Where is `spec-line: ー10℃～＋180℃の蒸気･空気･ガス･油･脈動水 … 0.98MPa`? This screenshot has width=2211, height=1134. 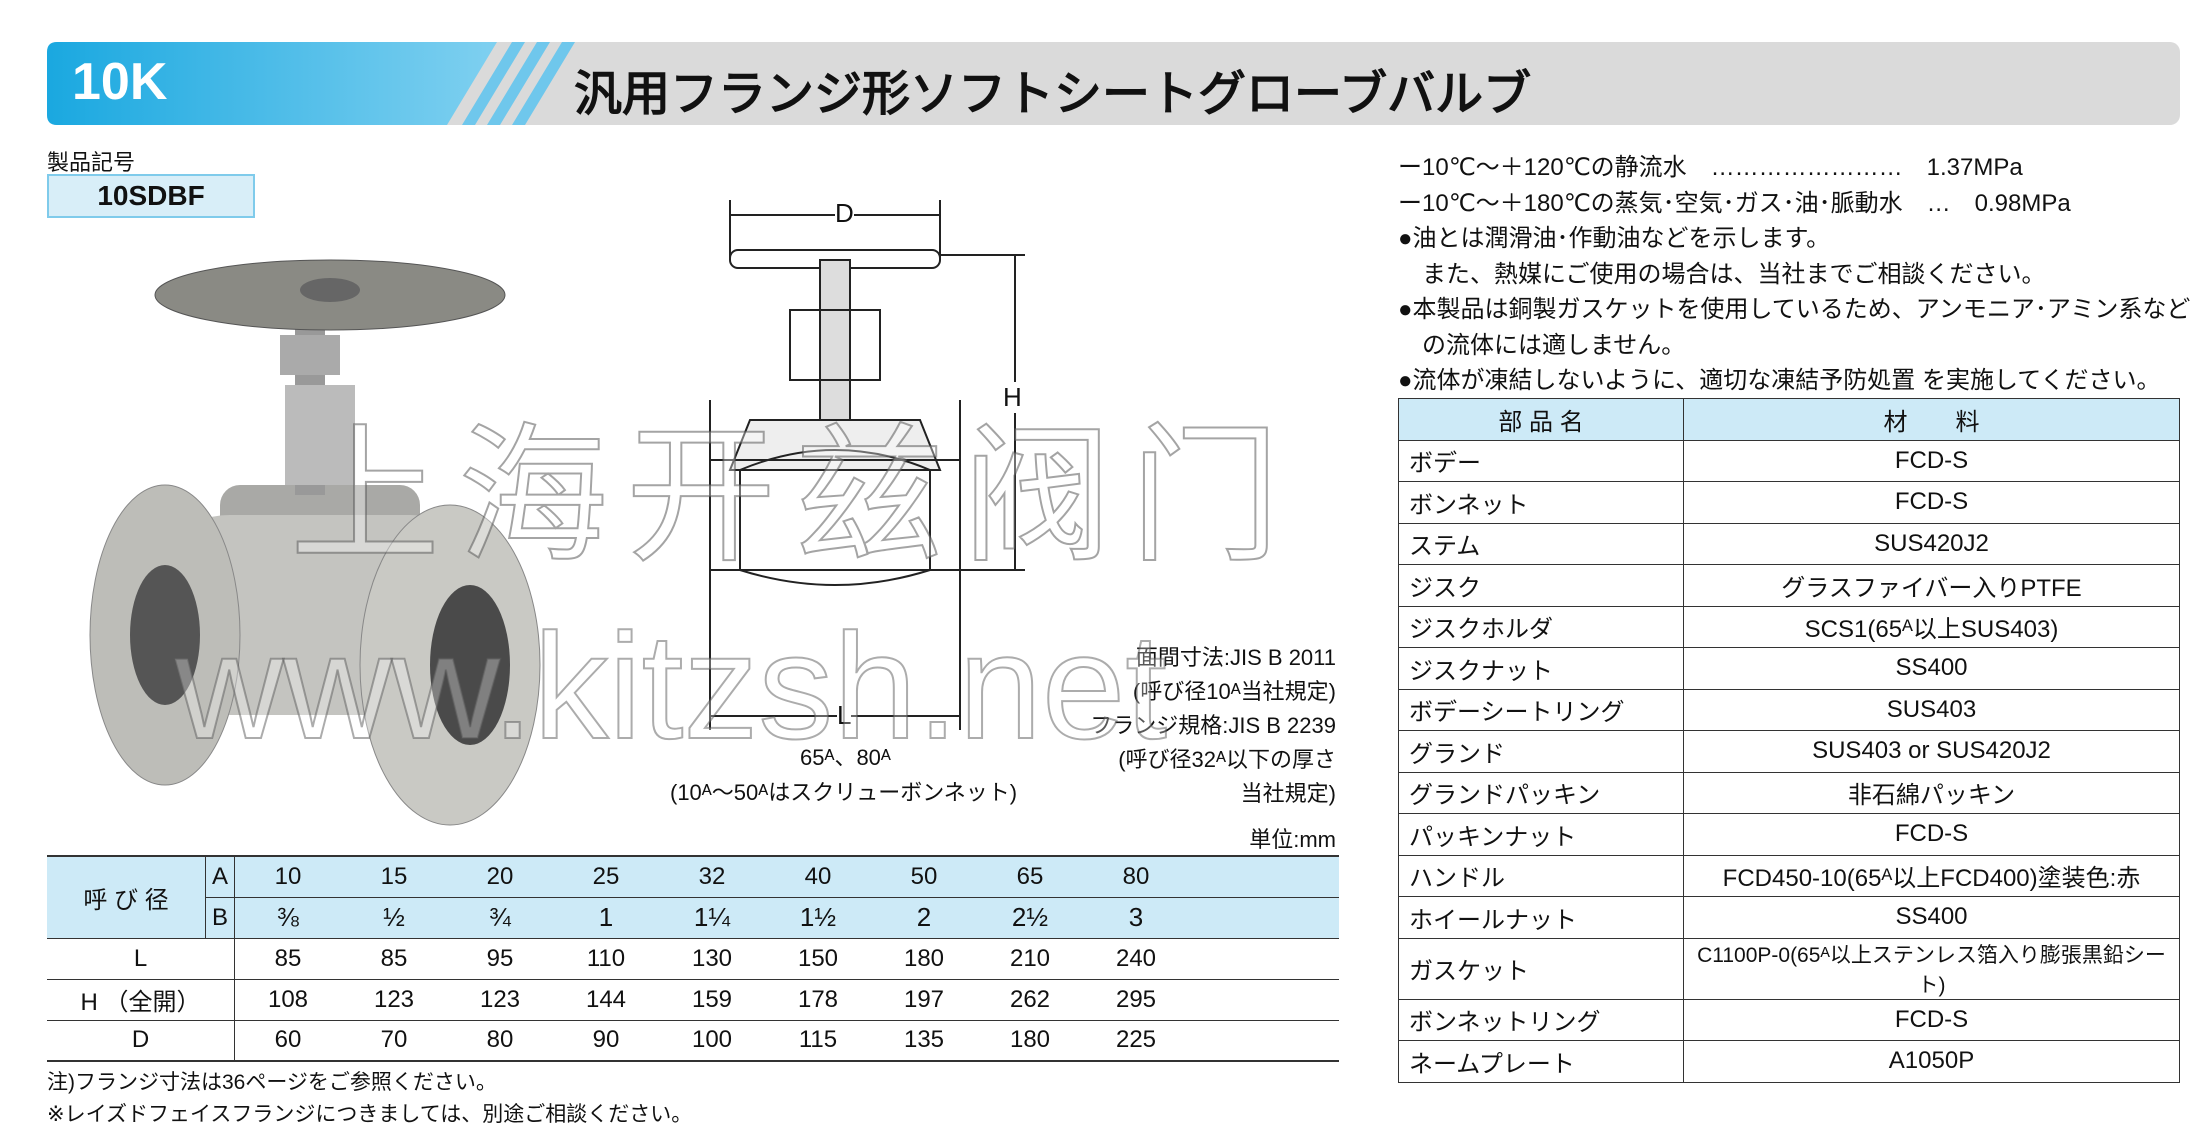
spec-line: ー10℃～＋180℃の蒸気･空気･ガス･油･脈動水 … 0.98MPa is located at coordinates (1734, 203).